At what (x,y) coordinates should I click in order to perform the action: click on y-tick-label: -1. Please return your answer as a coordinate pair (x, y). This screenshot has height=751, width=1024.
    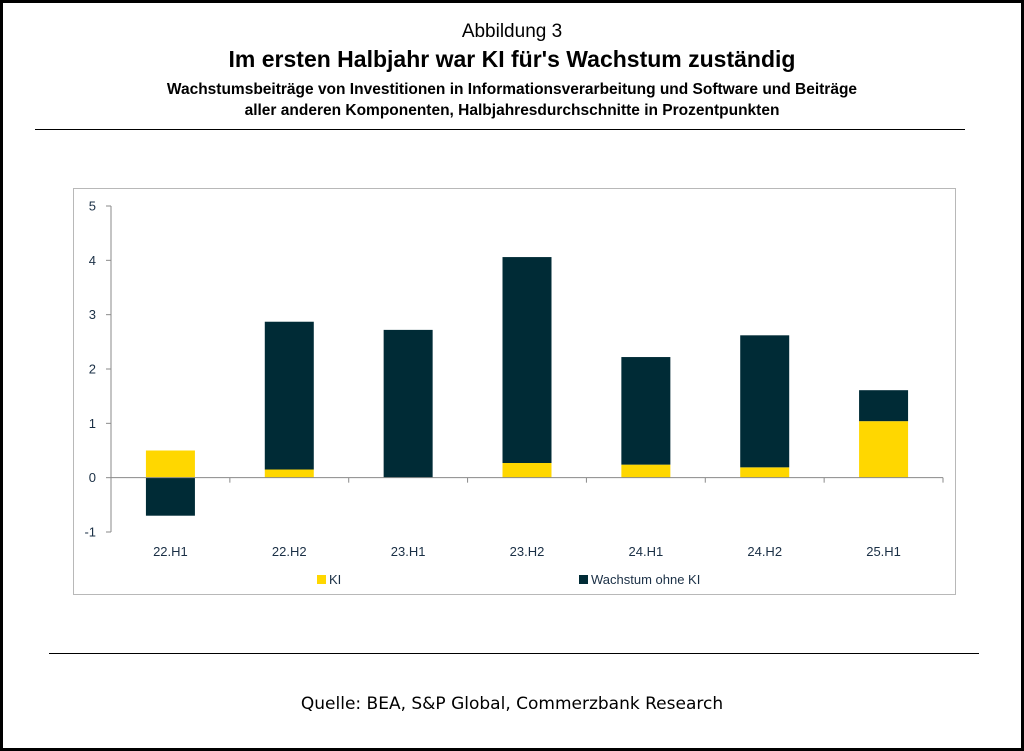
    Looking at the image, I should click on (90, 532).